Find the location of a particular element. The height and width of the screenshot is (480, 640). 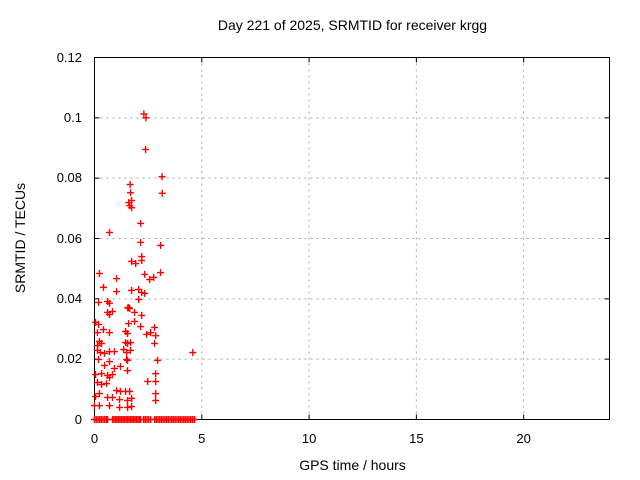

y-tick-label: 0.08 is located at coordinates (69, 178).